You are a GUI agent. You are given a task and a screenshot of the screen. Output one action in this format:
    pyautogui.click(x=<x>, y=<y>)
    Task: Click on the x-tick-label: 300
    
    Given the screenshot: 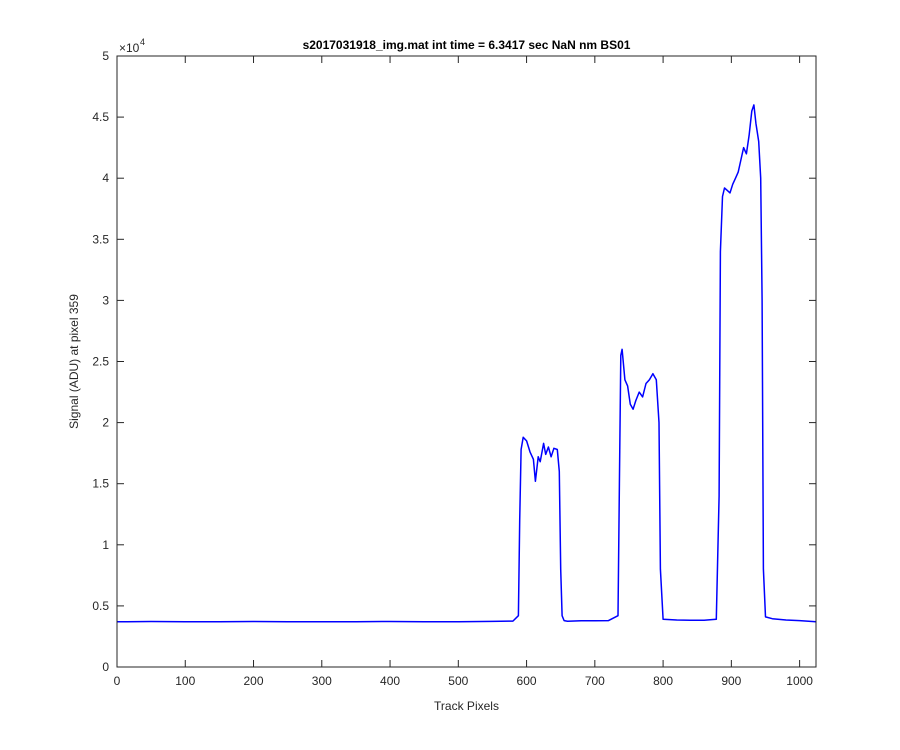 What is the action you would take?
    pyautogui.click(x=322, y=681)
    